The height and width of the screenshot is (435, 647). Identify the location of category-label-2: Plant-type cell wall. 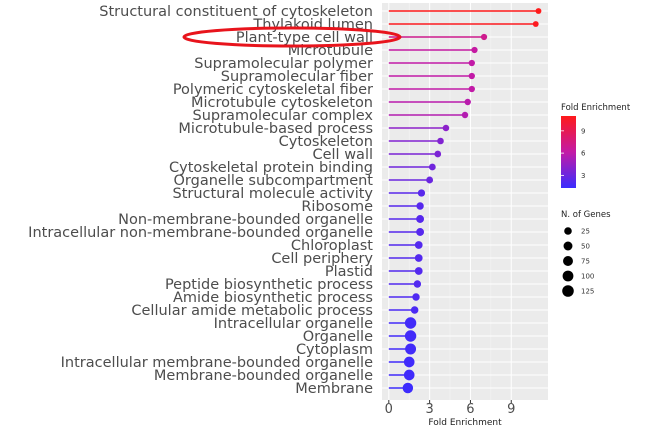
(304, 38).